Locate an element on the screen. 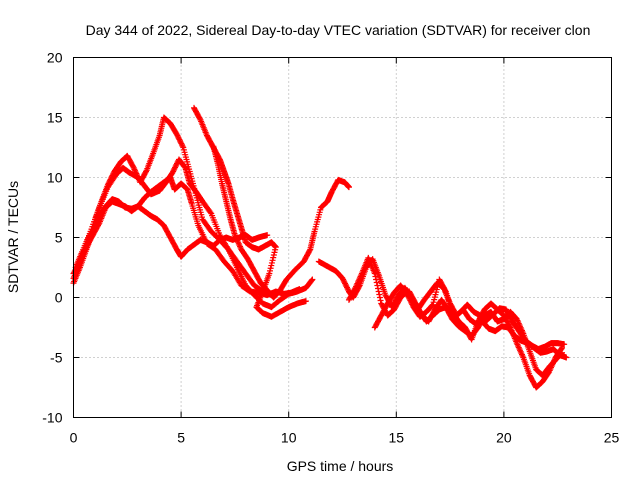 The height and width of the screenshot is (480, 640). x-tick-label: 15 is located at coordinates (397, 438).